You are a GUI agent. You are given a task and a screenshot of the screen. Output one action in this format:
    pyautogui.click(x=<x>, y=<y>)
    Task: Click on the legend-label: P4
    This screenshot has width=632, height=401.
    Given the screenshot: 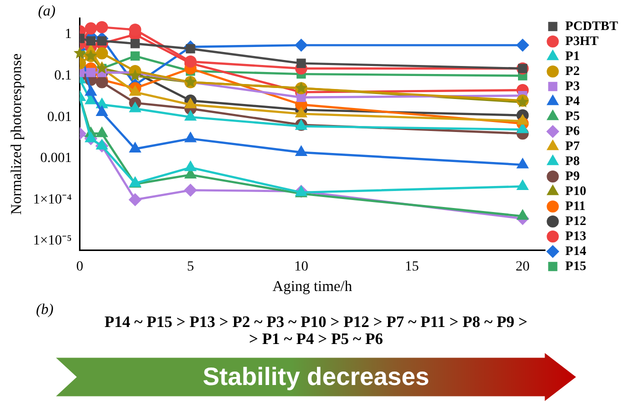 What is the action you would take?
    pyautogui.click(x=572, y=100)
    